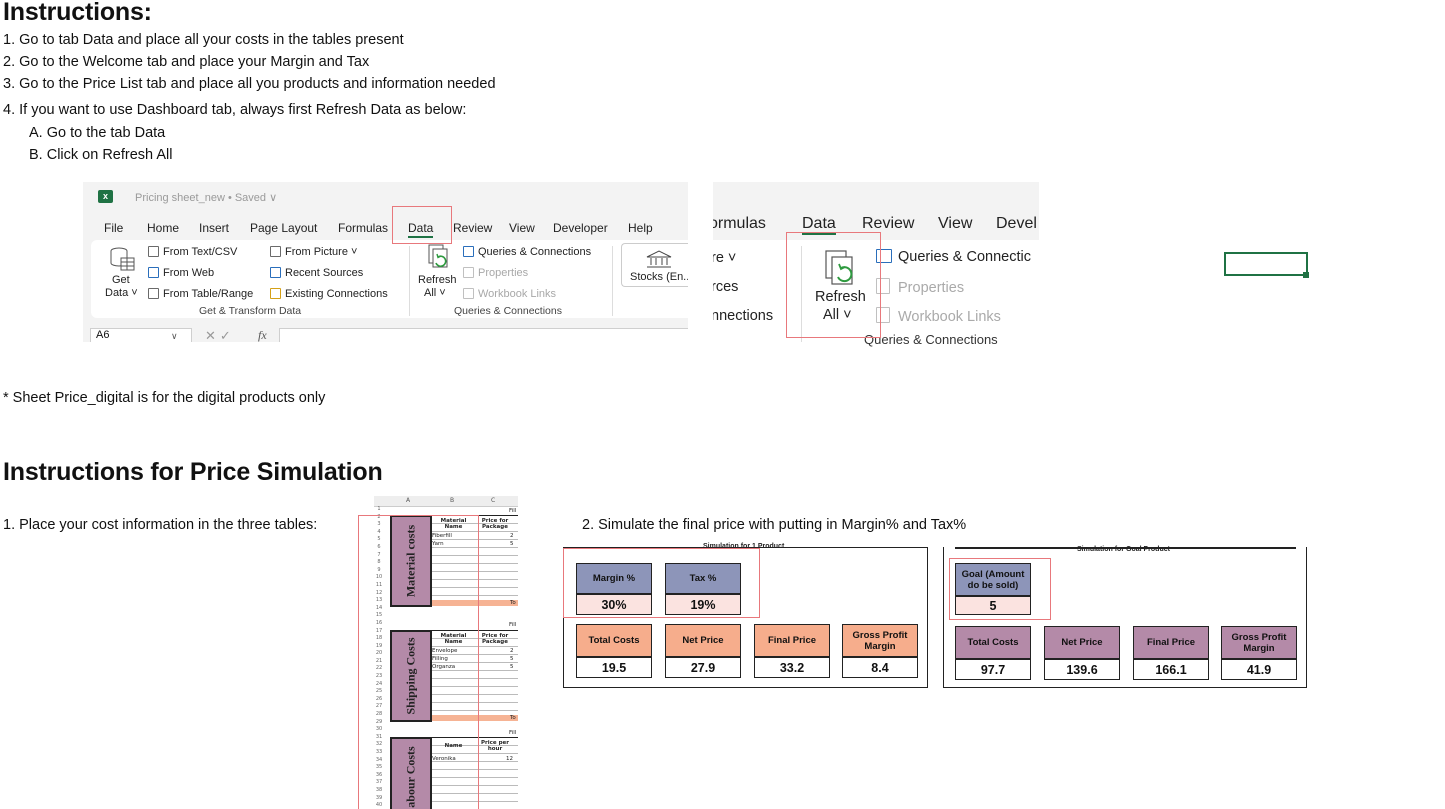  Describe the element at coordinates (993, 605) in the screenshot. I see `goal-input: 5` at that location.